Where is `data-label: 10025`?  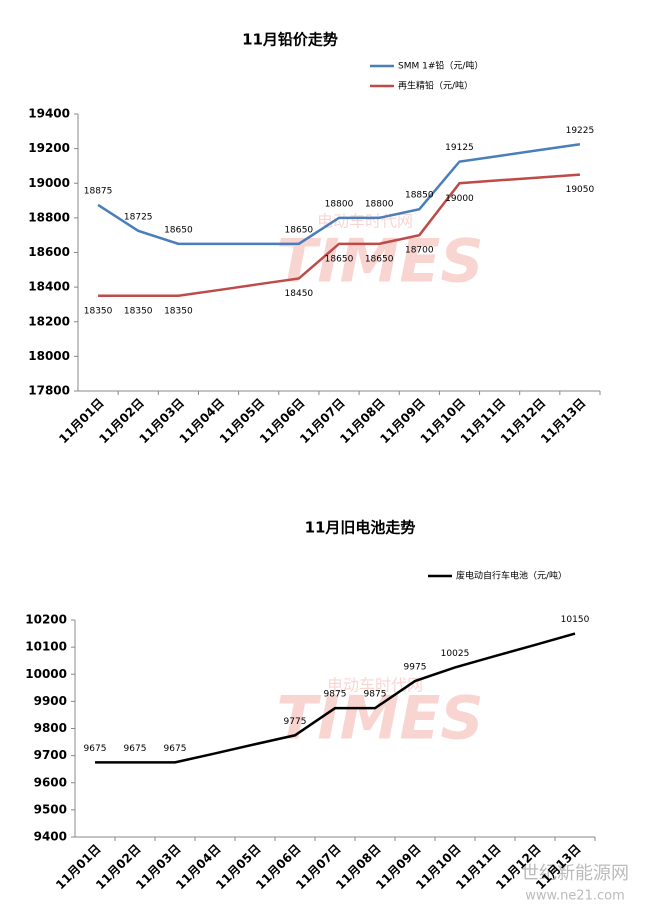
data-label: 10025 is located at coordinates (455, 654).